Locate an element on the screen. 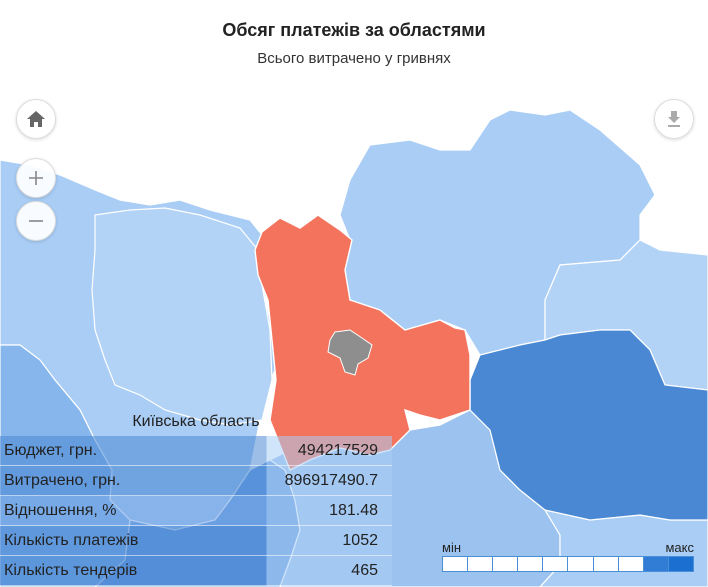  zoom-in-button is located at coordinates (36, 178).